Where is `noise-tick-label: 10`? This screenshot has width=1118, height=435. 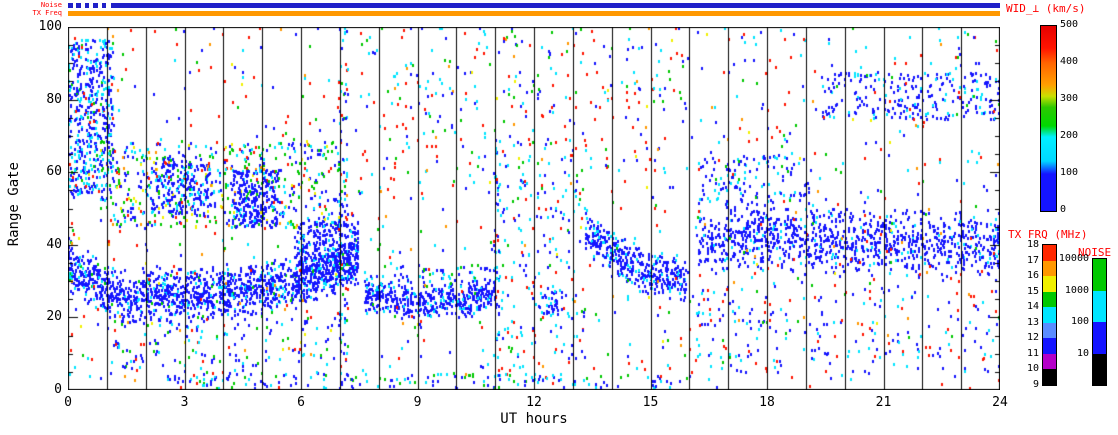 noise-tick-label: 10 is located at coordinates (1082, 353).